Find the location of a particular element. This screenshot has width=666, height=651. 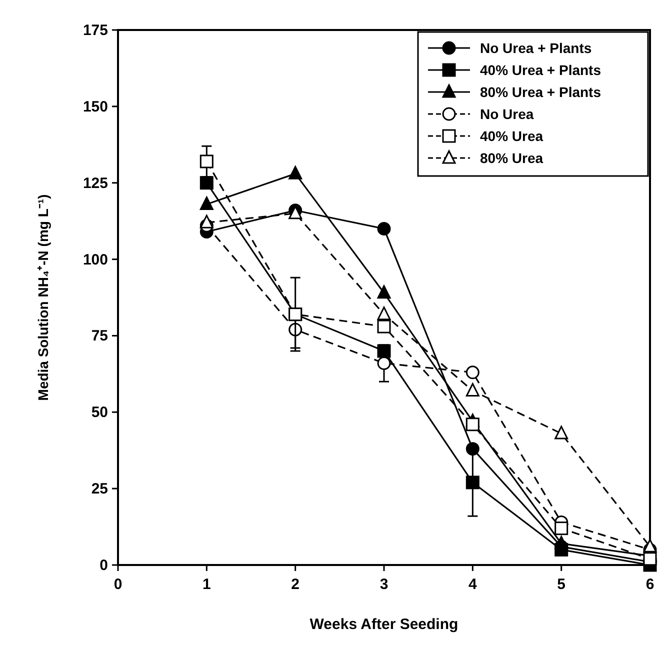

legend-label: 80% Urea + Plants is located at coordinates (541, 92).